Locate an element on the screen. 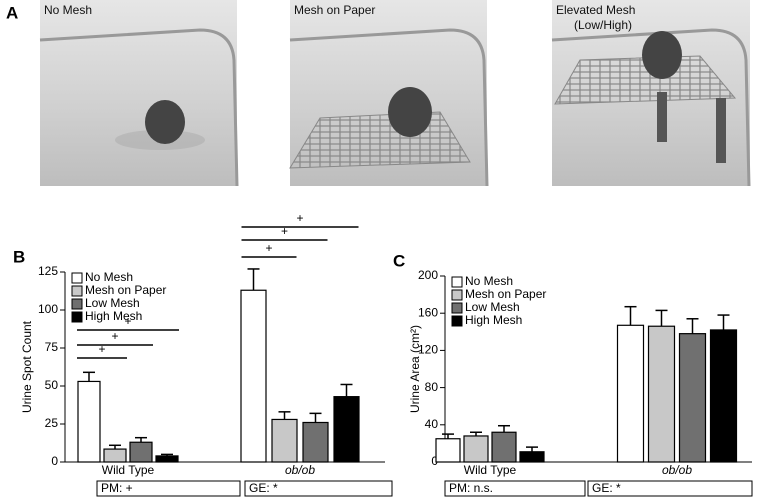 This screenshot has width=781, height=498. y-axis-label: Urine Spot Count is located at coordinates (27, 366).